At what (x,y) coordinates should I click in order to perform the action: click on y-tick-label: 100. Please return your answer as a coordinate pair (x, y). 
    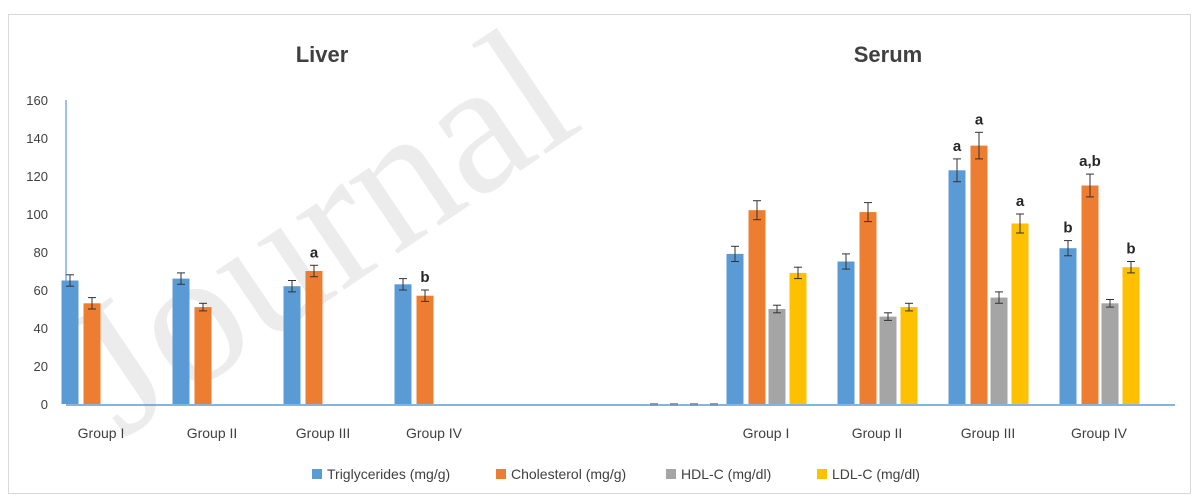
    Looking at the image, I should click on (37, 214).